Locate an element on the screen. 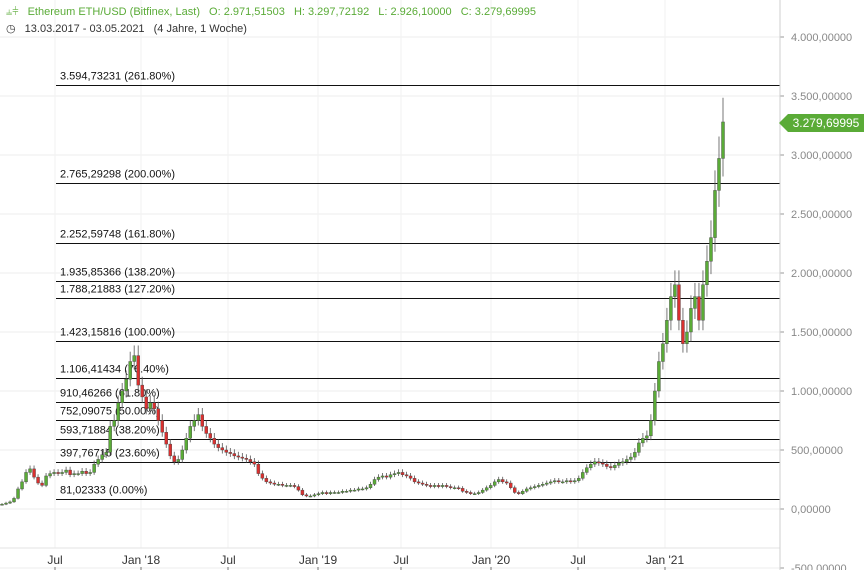  low-value: L: 2.926,10000 is located at coordinates (415, 12).